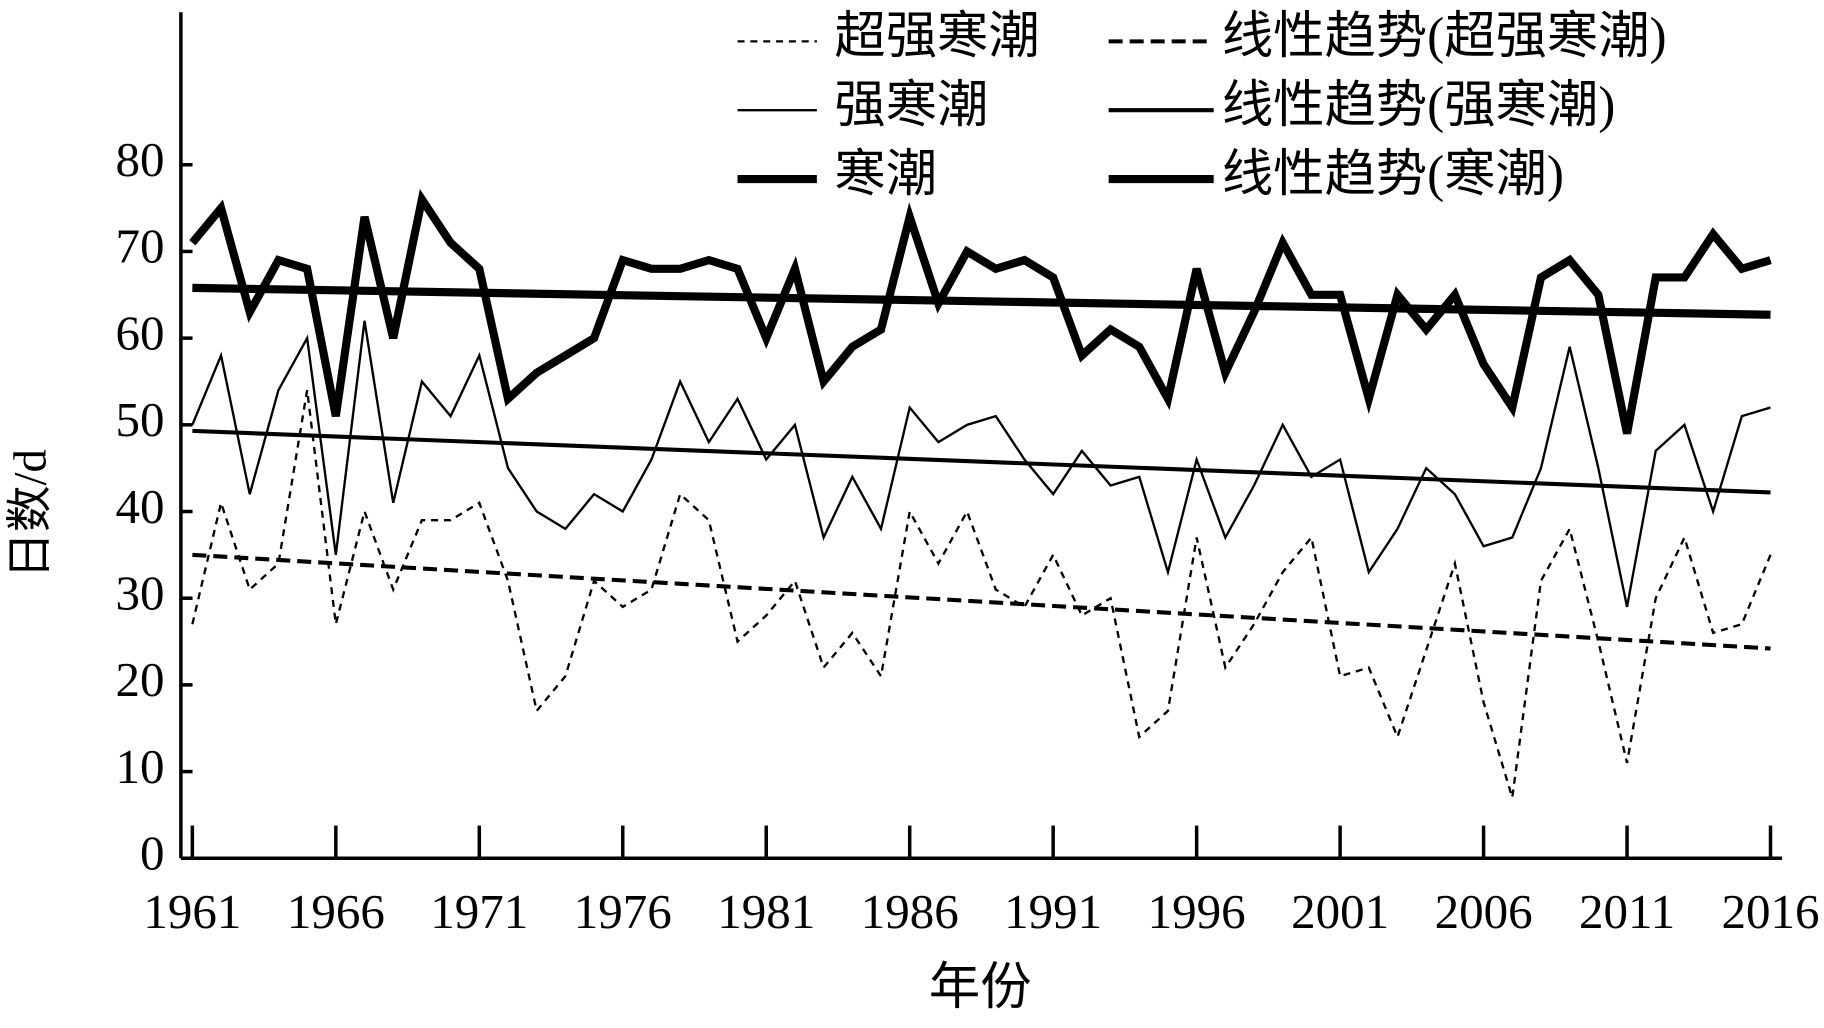  I want to click on y-tick-label: 60, so click(140, 332).